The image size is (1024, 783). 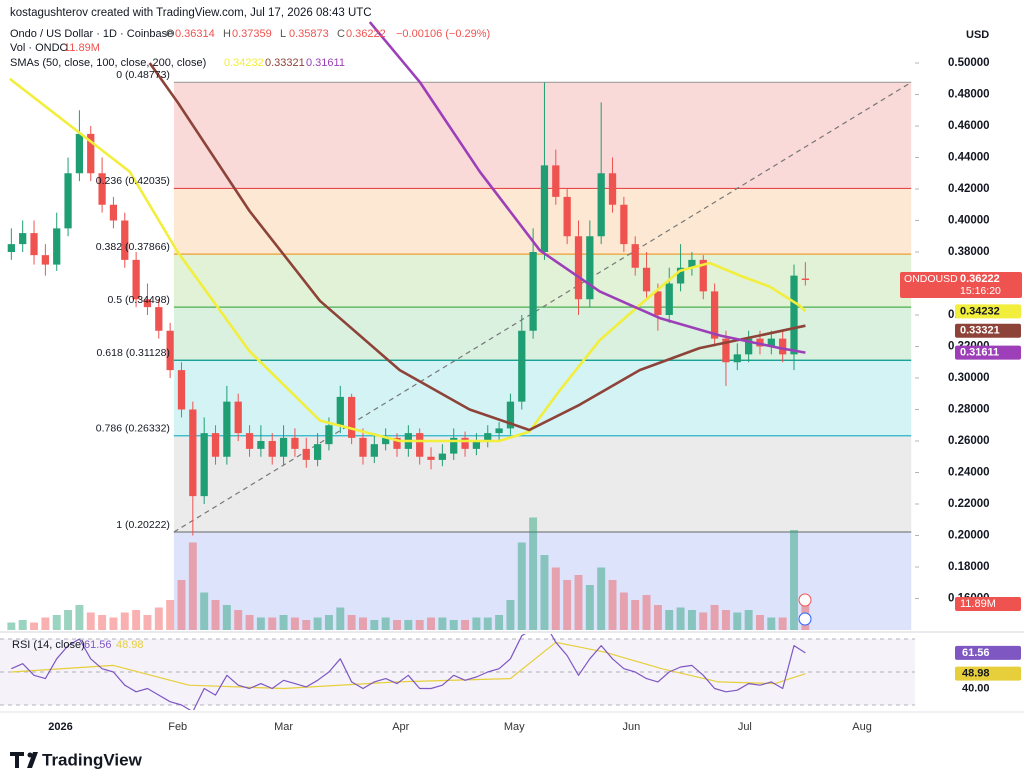 What do you see at coordinates (969, 63) in the screenshot?
I see `y-tick-label: 0.50000` at bounding box center [969, 63].